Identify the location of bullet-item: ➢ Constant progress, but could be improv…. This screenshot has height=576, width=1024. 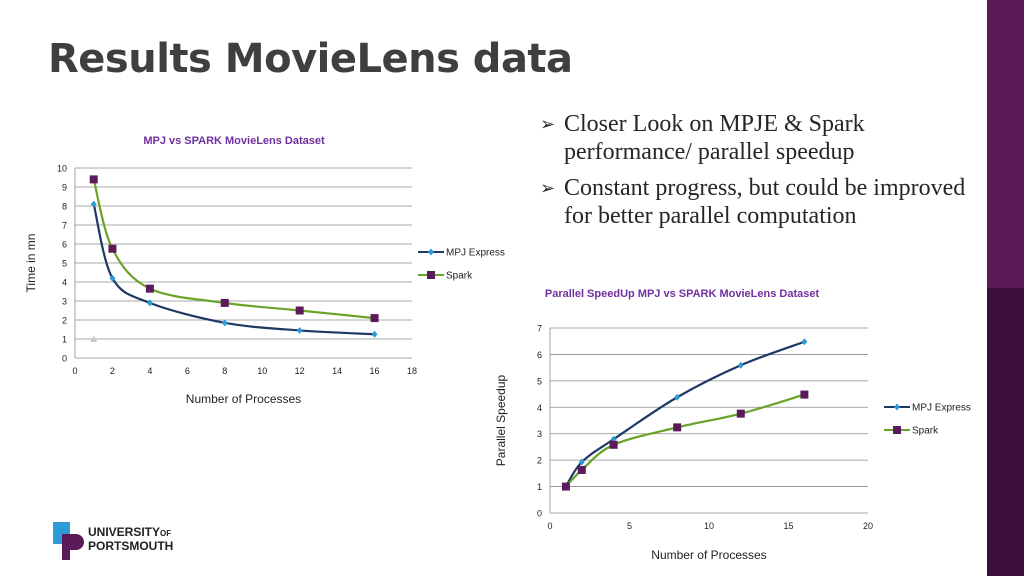
(760, 202).